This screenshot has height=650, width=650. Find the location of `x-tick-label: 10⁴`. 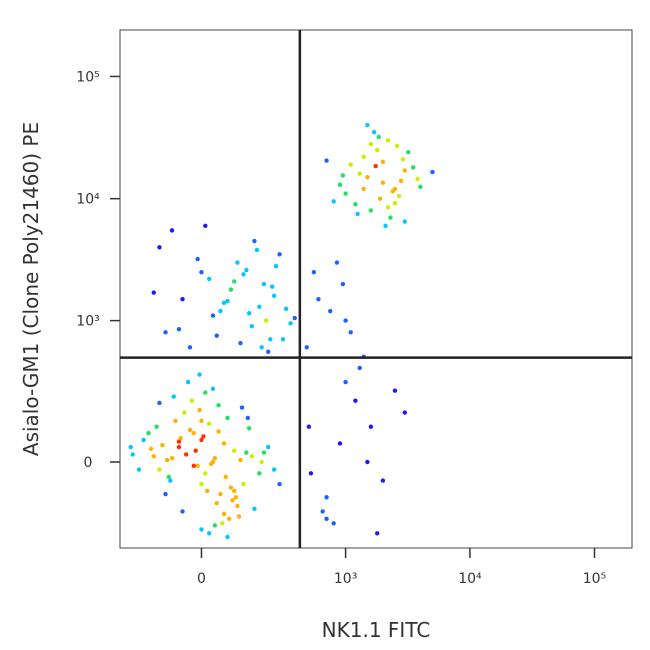

x-tick-label: 10⁴ is located at coordinates (470, 579).